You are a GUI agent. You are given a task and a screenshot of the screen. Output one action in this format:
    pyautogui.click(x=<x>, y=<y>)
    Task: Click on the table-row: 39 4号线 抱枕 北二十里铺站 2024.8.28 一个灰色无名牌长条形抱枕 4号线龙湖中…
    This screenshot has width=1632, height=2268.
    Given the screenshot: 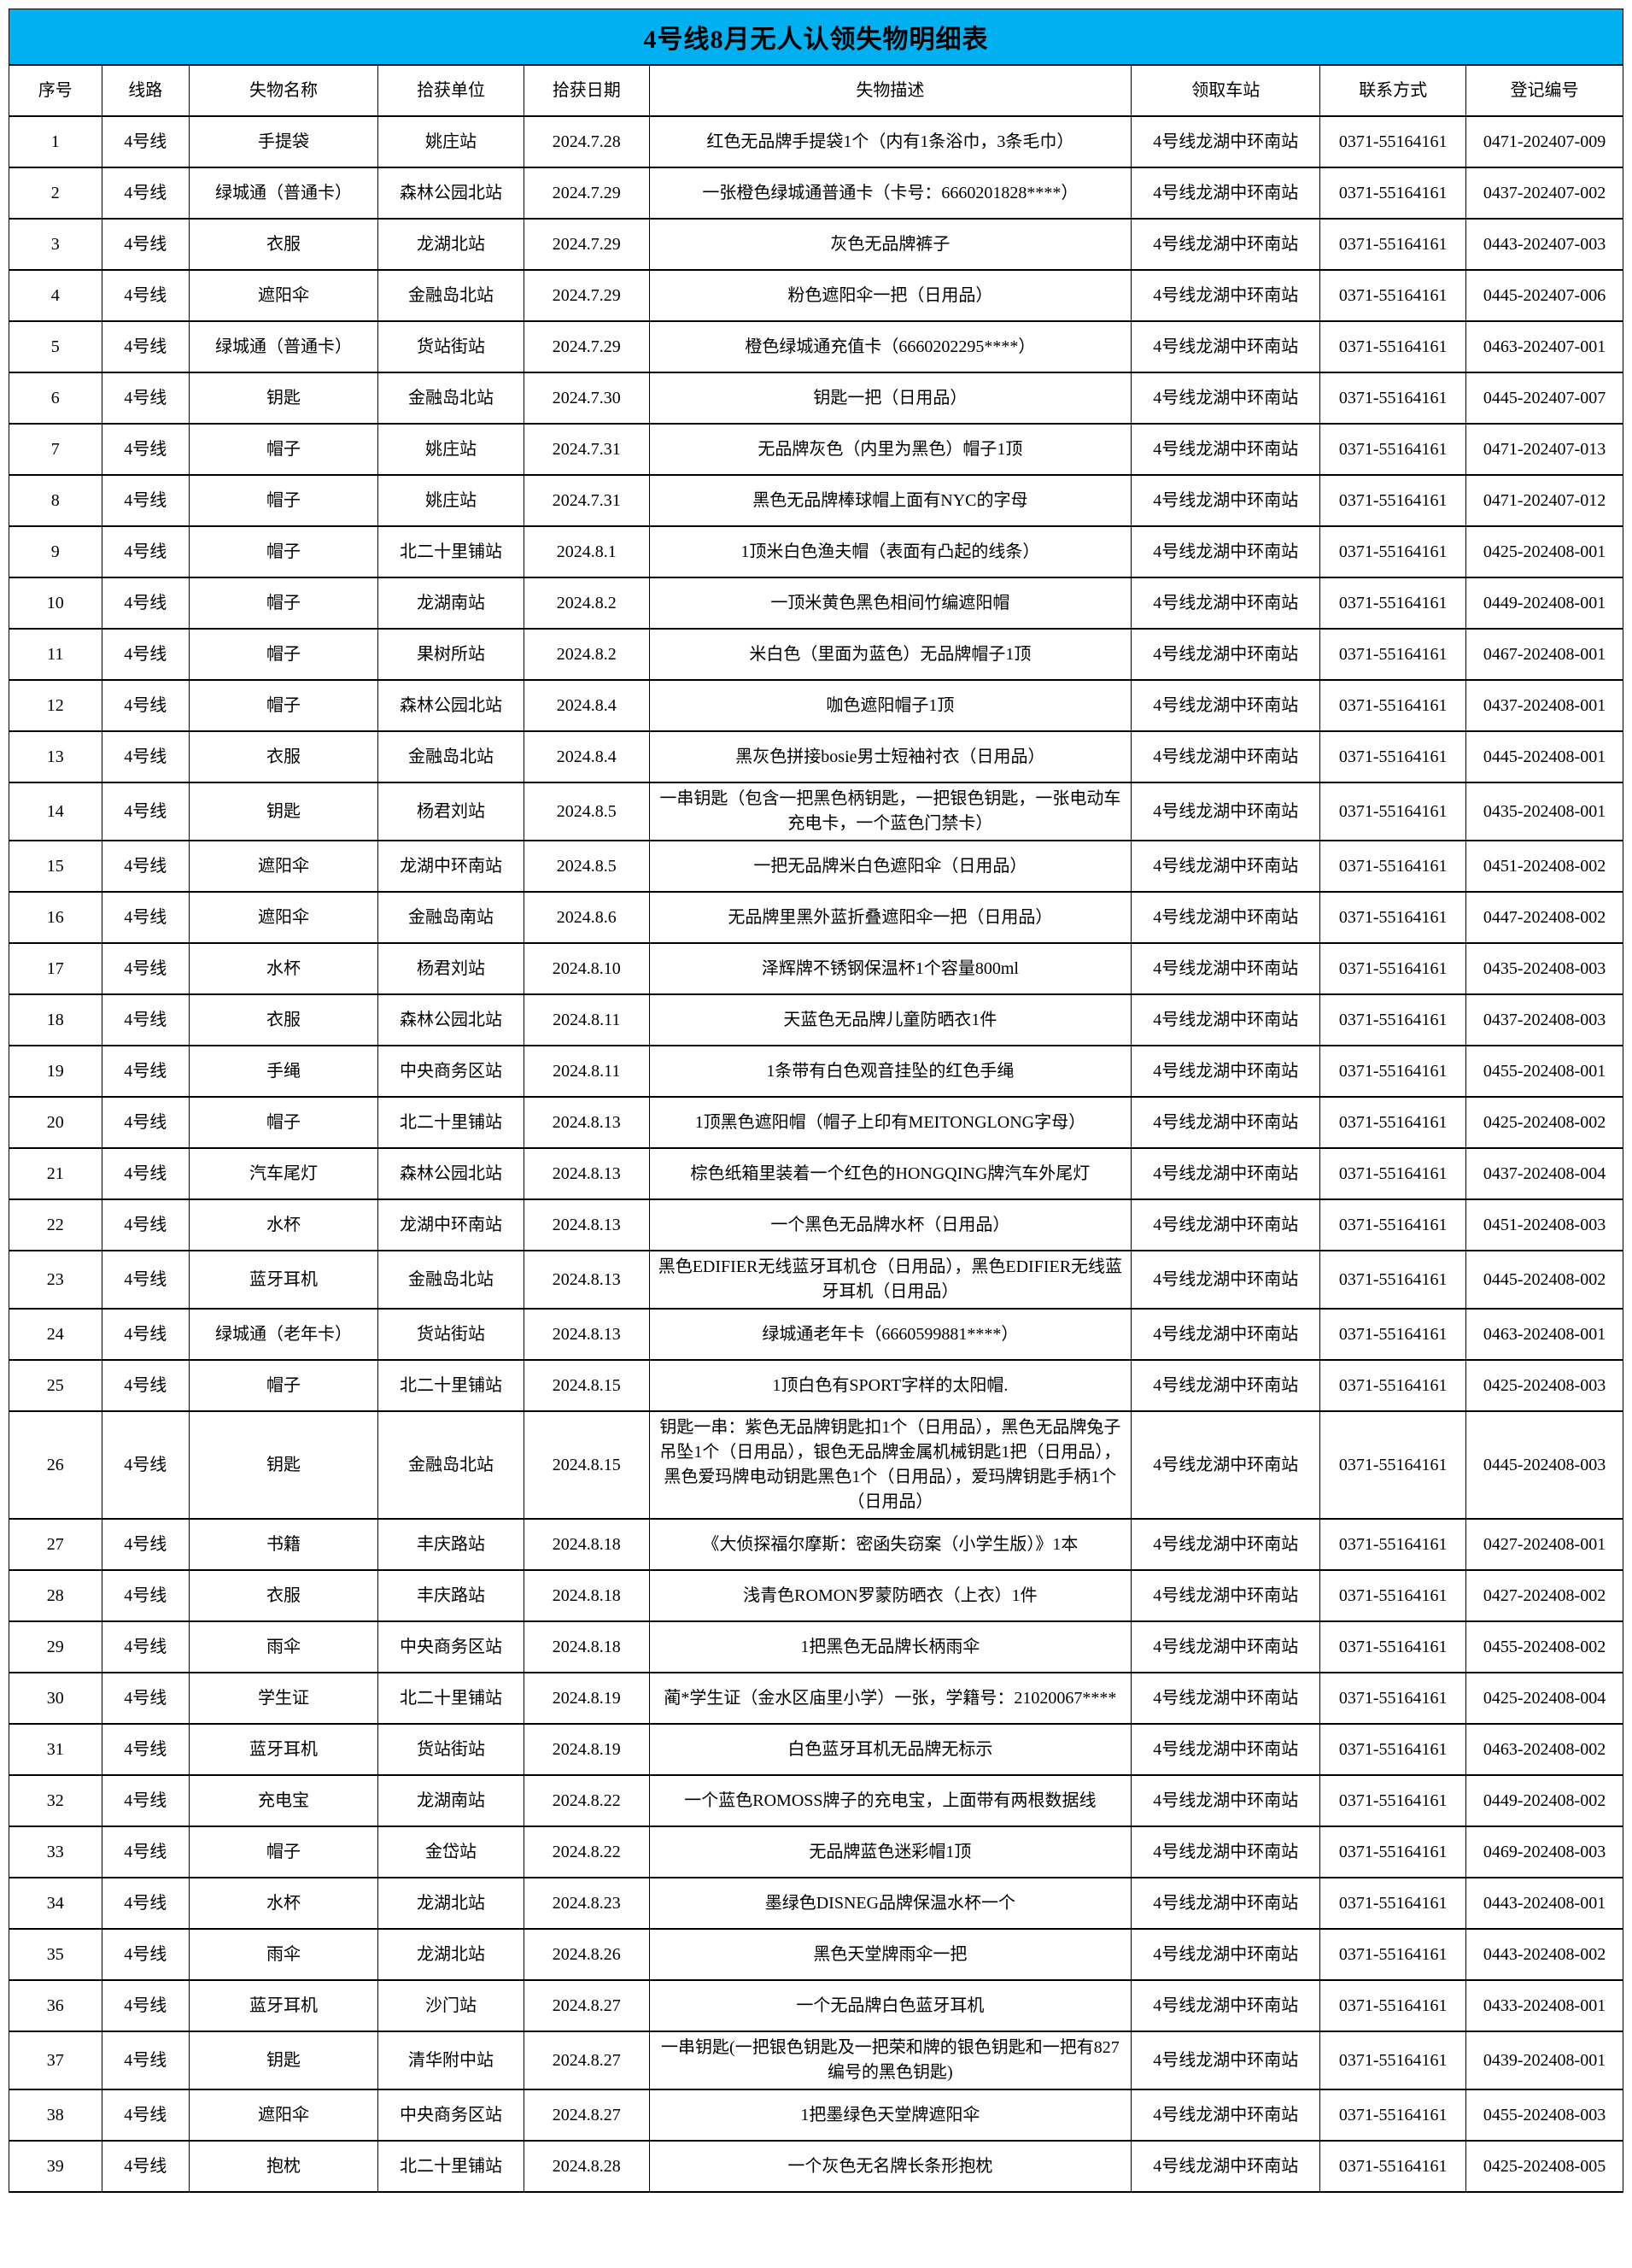 What is the action you would take?
    pyautogui.click(x=816, y=2166)
    